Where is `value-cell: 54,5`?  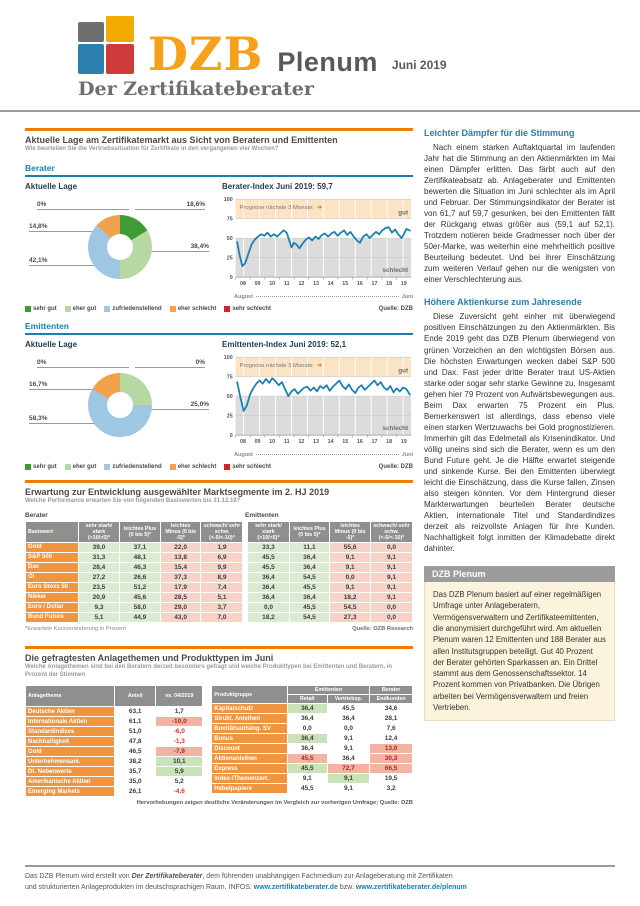
value-cell: 54,5 is located at coordinates (309, 617).